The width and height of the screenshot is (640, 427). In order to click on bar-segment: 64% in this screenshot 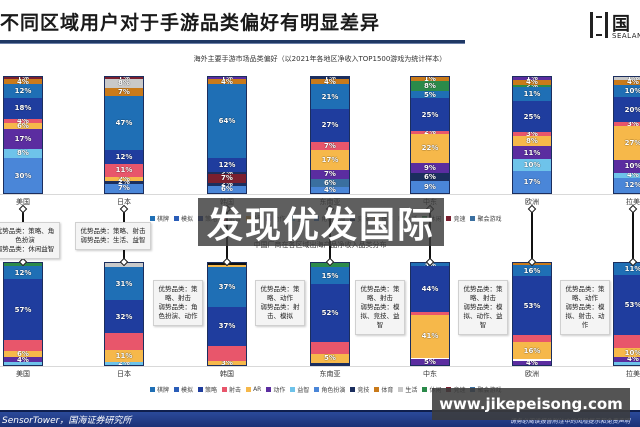, I will do `click(227, 121)`.